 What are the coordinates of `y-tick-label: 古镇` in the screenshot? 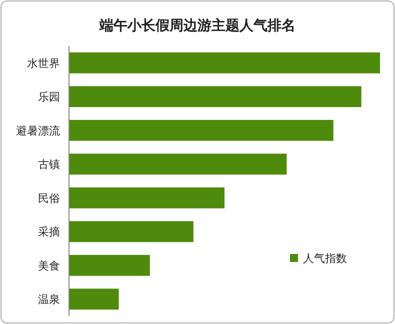 It's located at (49, 165).